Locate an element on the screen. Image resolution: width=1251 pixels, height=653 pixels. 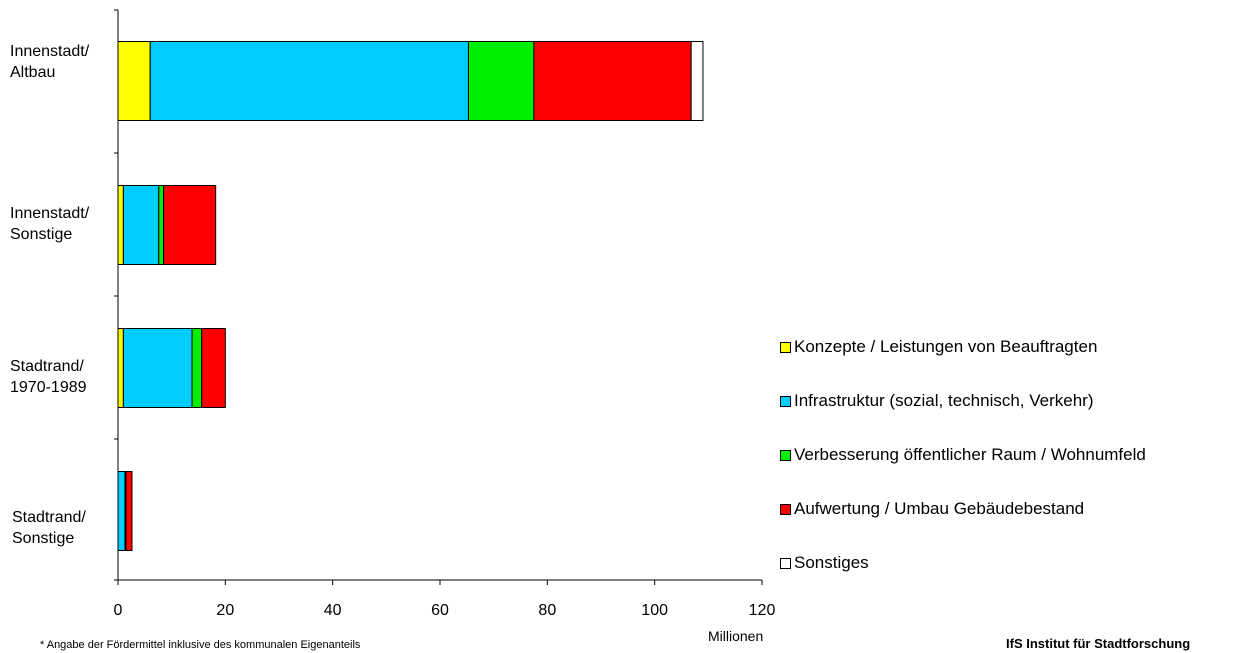
x-tick-label: 0 is located at coordinates (118, 610).